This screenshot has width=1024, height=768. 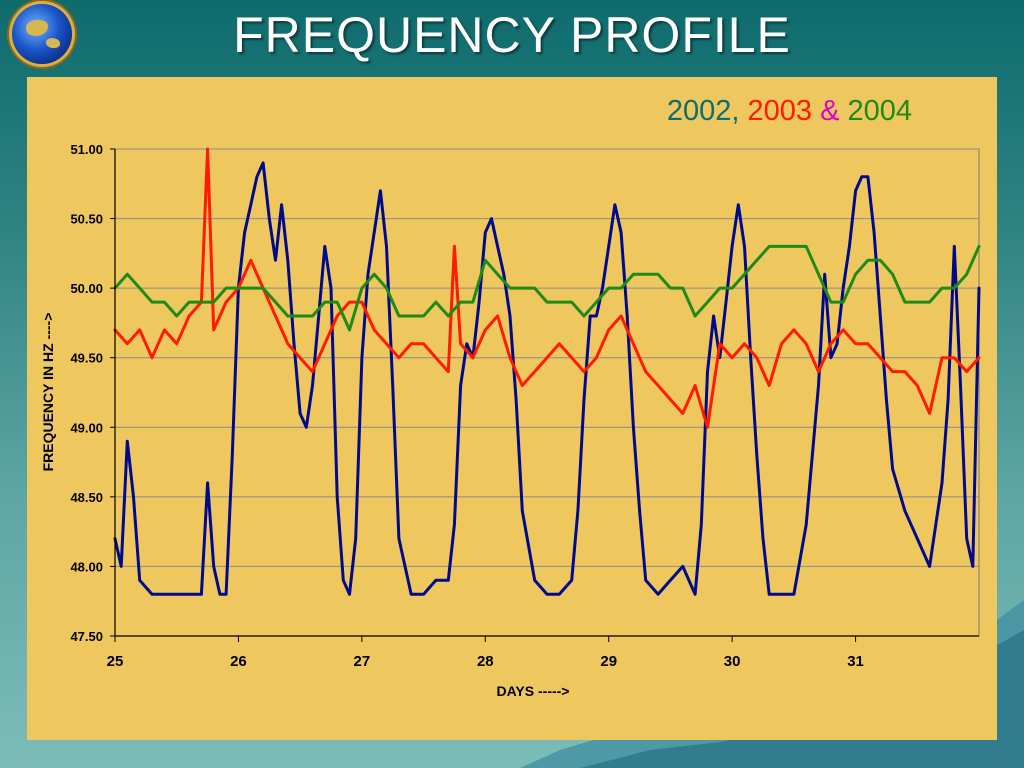 I want to click on y-tick-label: 51.00, so click(x=86, y=149).